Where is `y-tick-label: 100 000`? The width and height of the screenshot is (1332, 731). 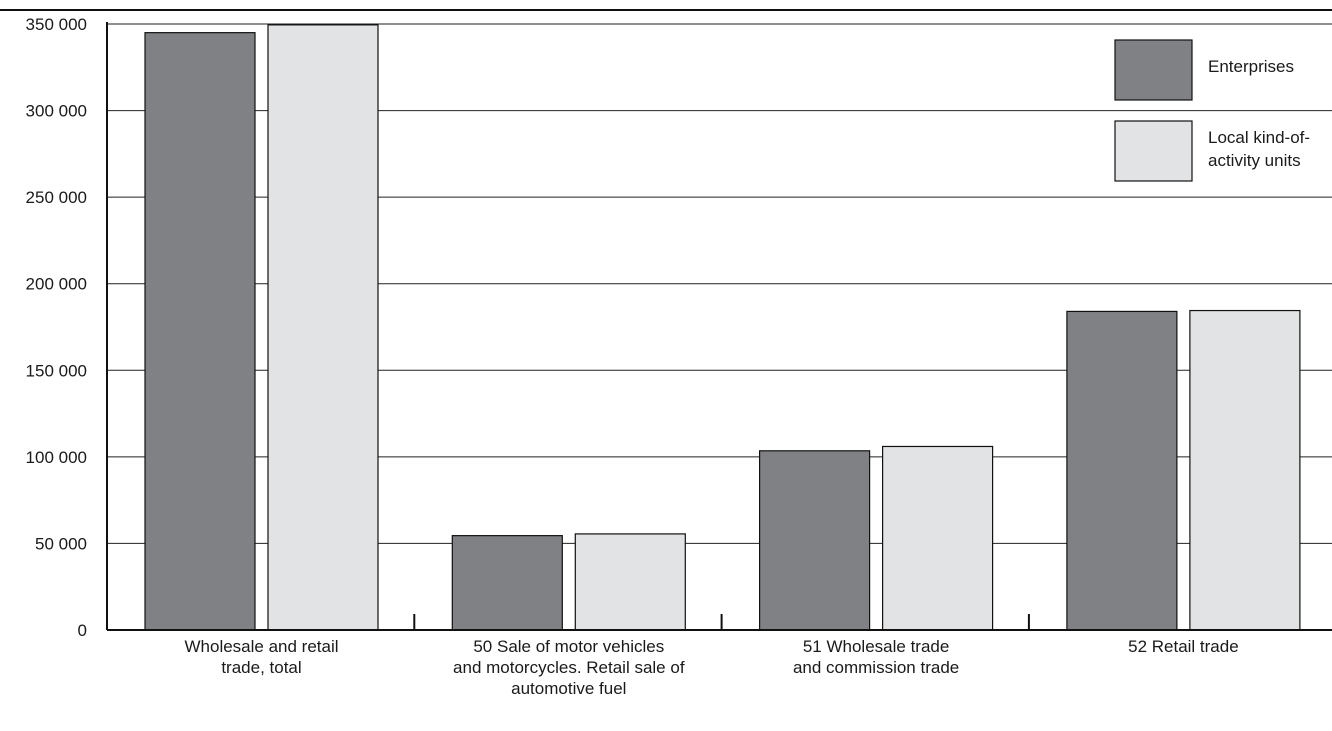
y-tick-label: 100 000 is located at coordinates (56, 457).